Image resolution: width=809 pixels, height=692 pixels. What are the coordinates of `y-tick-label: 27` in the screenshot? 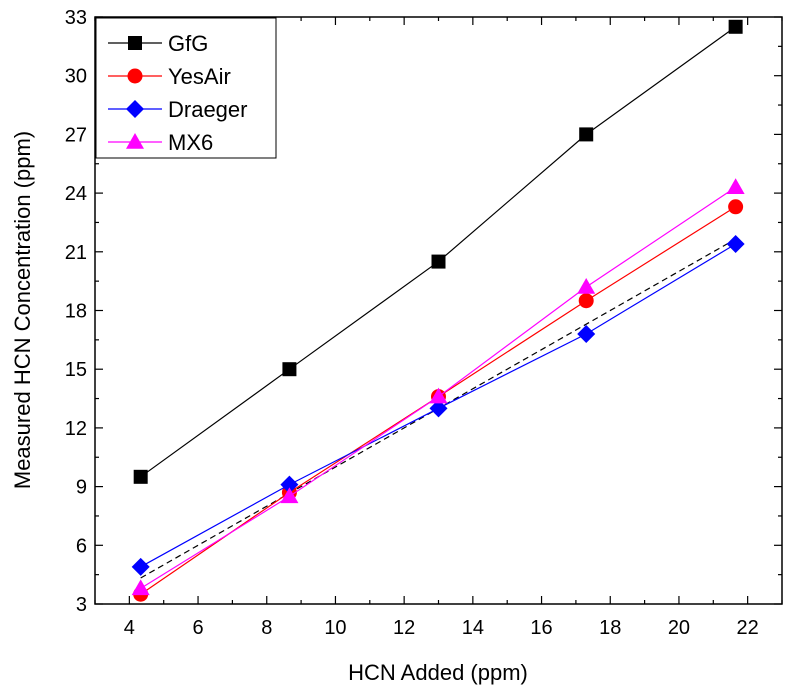 It's located at (76, 135).